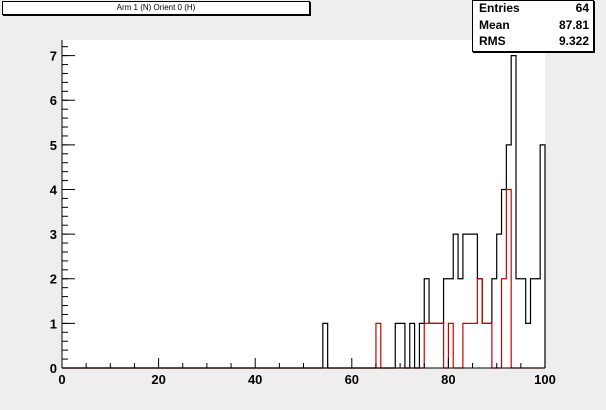  What do you see at coordinates (534, 41) in the screenshot?
I see `stat-row-rms: RMS 9.322` at bounding box center [534, 41].